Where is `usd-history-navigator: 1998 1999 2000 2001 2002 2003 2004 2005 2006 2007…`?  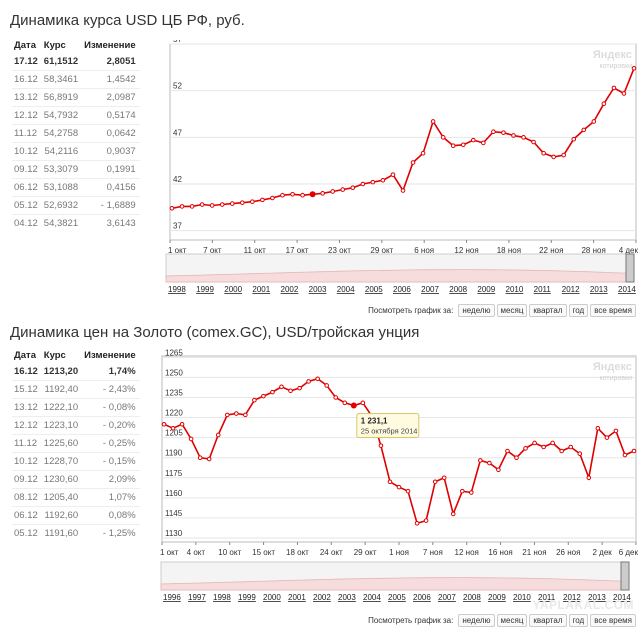 usd-history-navigator: 1998 1999 2000 2001 2002 2003 2004 2005 2006 2007… is located at coordinates (400, 274).